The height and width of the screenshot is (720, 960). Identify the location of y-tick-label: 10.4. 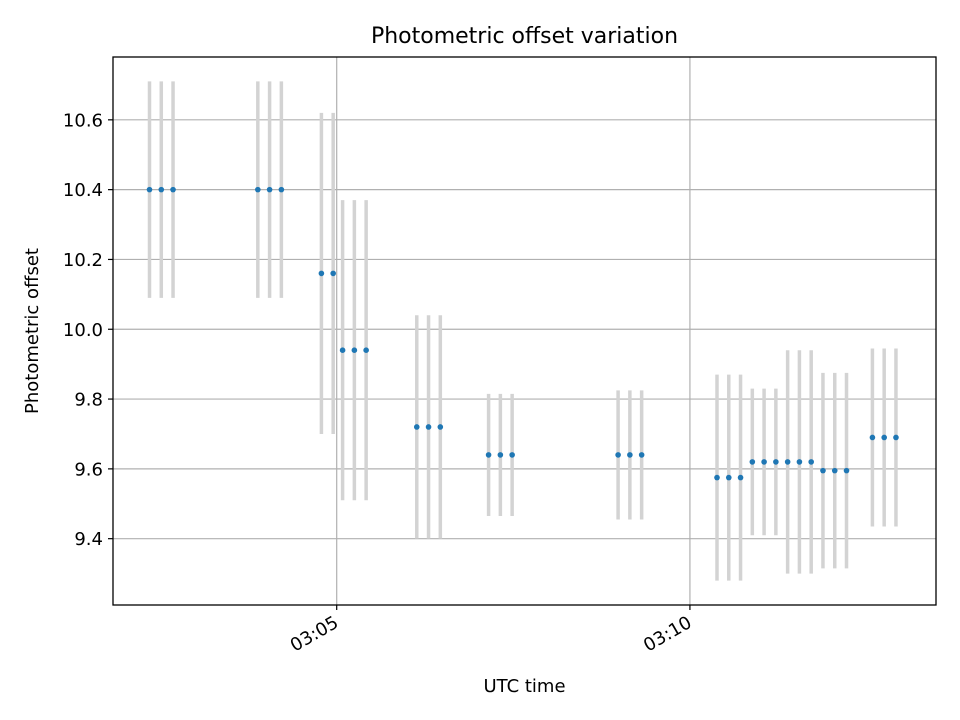
(83, 190).